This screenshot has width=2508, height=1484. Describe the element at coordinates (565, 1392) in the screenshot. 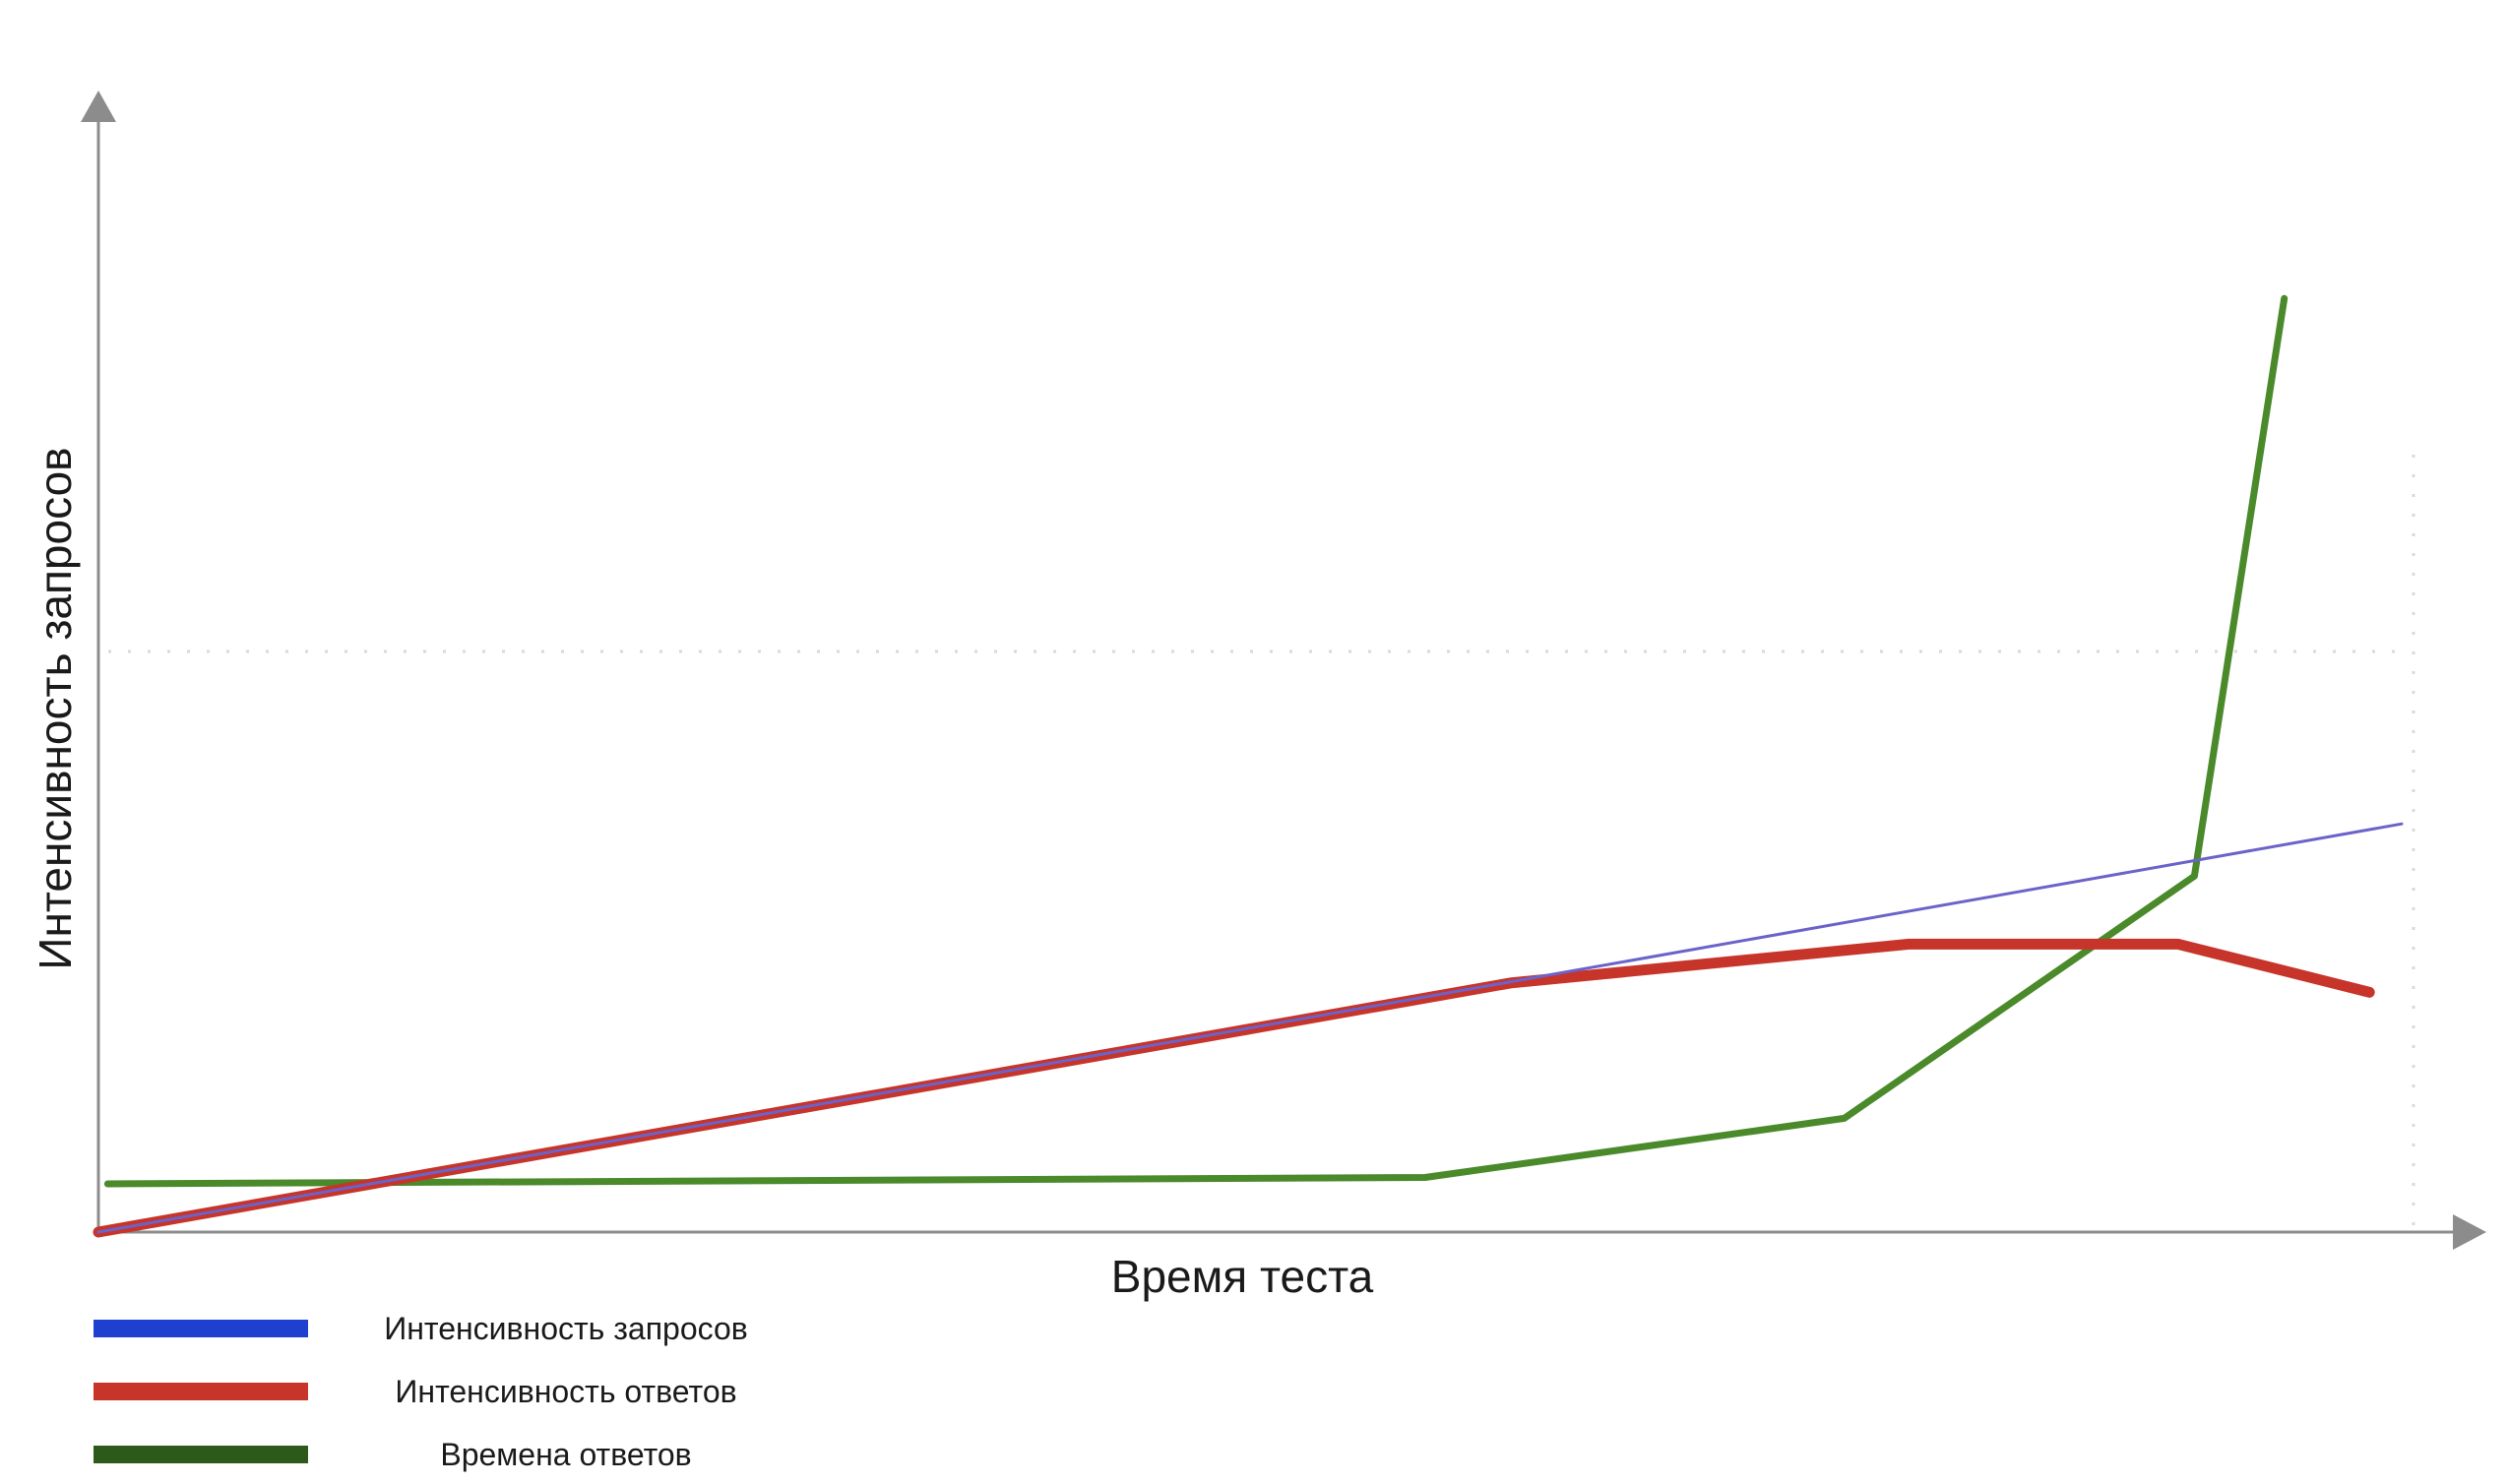

I see `legend-label-2: Интенсивность ответов` at that location.